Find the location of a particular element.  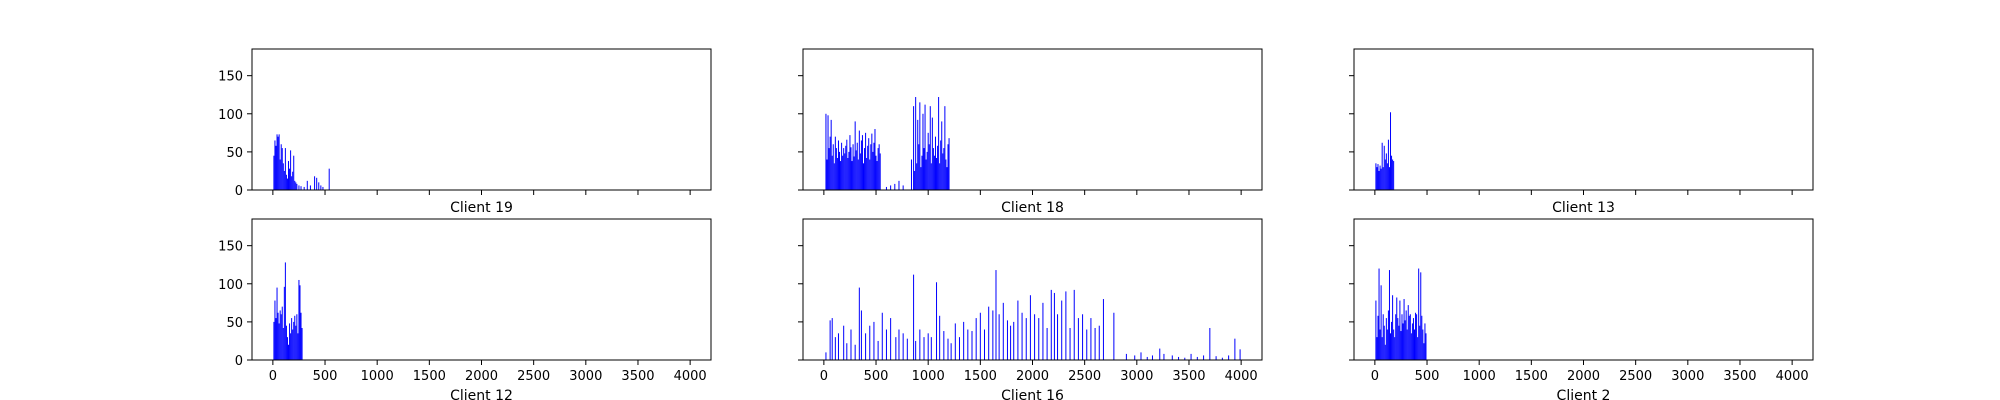

subplot-client-12-y-ticks: 0 50 100 150 is located at coordinates (235, 304).